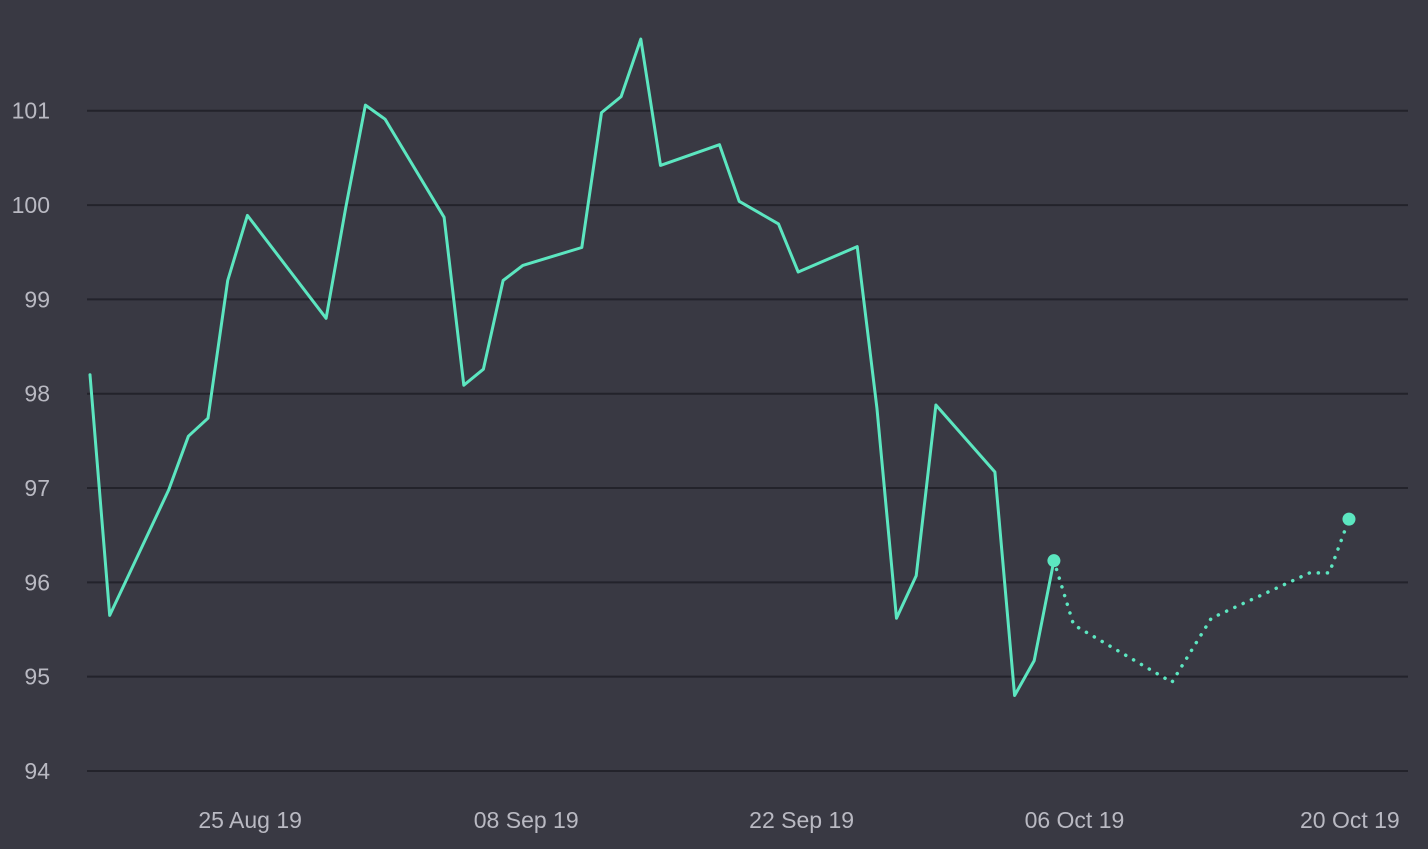  What do you see at coordinates (31, 205) in the screenshot?
I see `y-tick-label: 100` at bounding box center [31, 205].